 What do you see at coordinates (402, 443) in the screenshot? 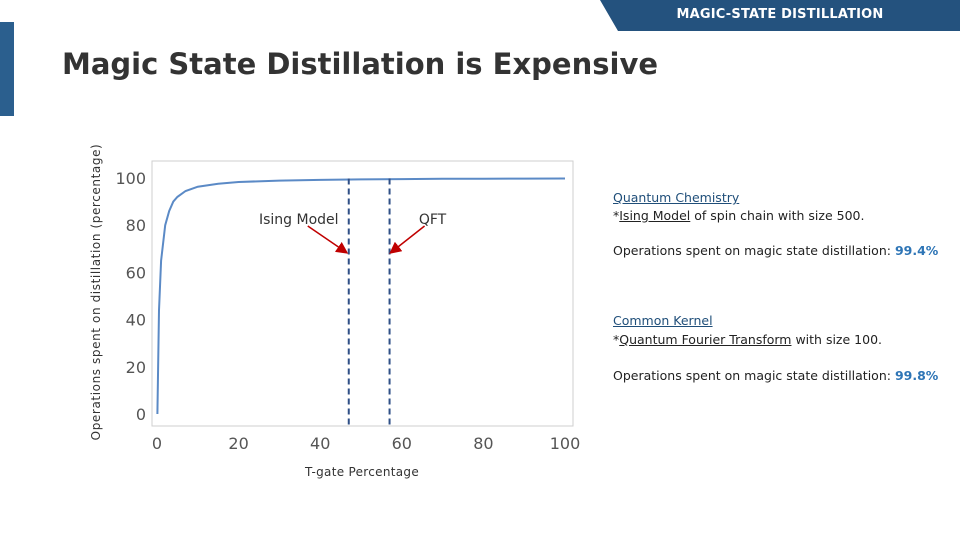
I see `x-tick-label: 60` at bounding box center [402, 443].